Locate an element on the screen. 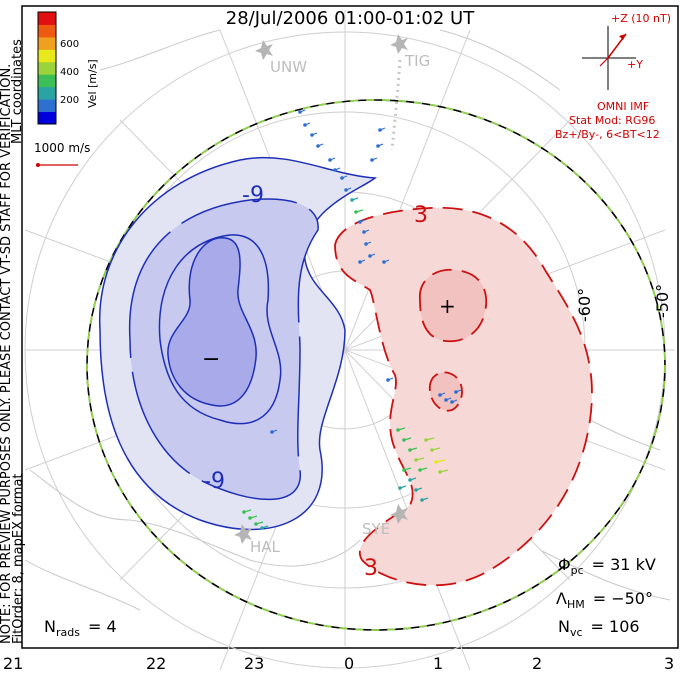 Image resolution: width=680 pixels, height=674 pixels. latitude-label-50: -50° is located at coordinates (662, 301).